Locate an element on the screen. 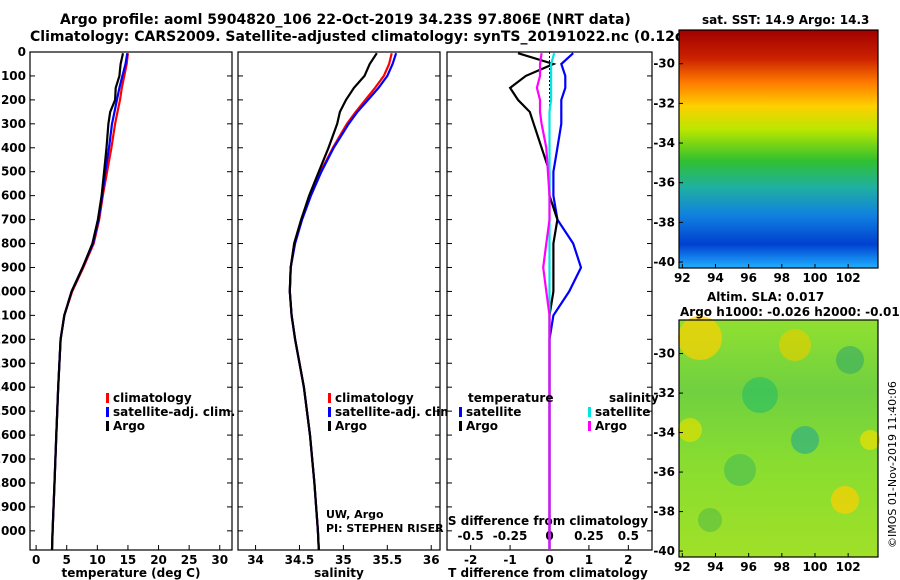 This screenshot has height=580, width=900. sla-map-title-line2: Argo h1000: -0.026 h2000: -0.019 is located at coordinates (790, 312).